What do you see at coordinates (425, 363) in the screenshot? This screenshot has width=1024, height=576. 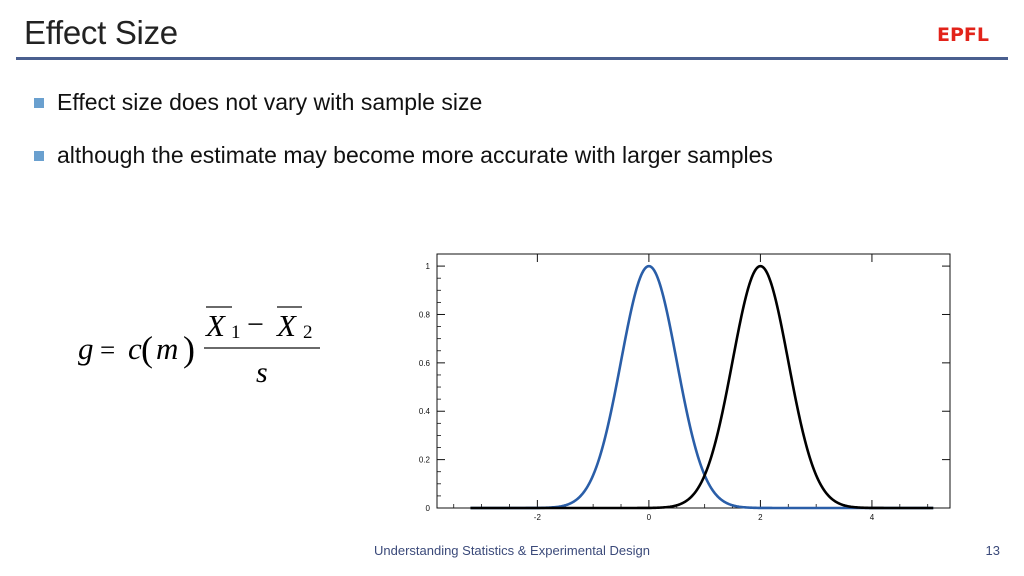 I see `y-tick-label: 0.6` at bounding box center [425, 363].